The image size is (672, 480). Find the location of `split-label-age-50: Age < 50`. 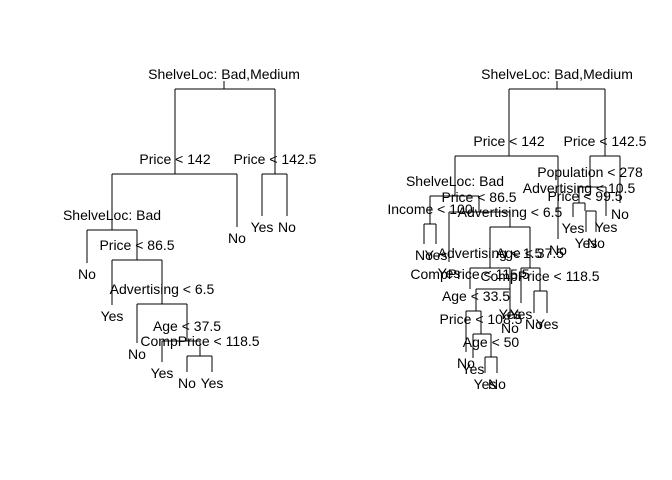

split-label-age-50: Age < 50 is located at coordinates (491, 342).